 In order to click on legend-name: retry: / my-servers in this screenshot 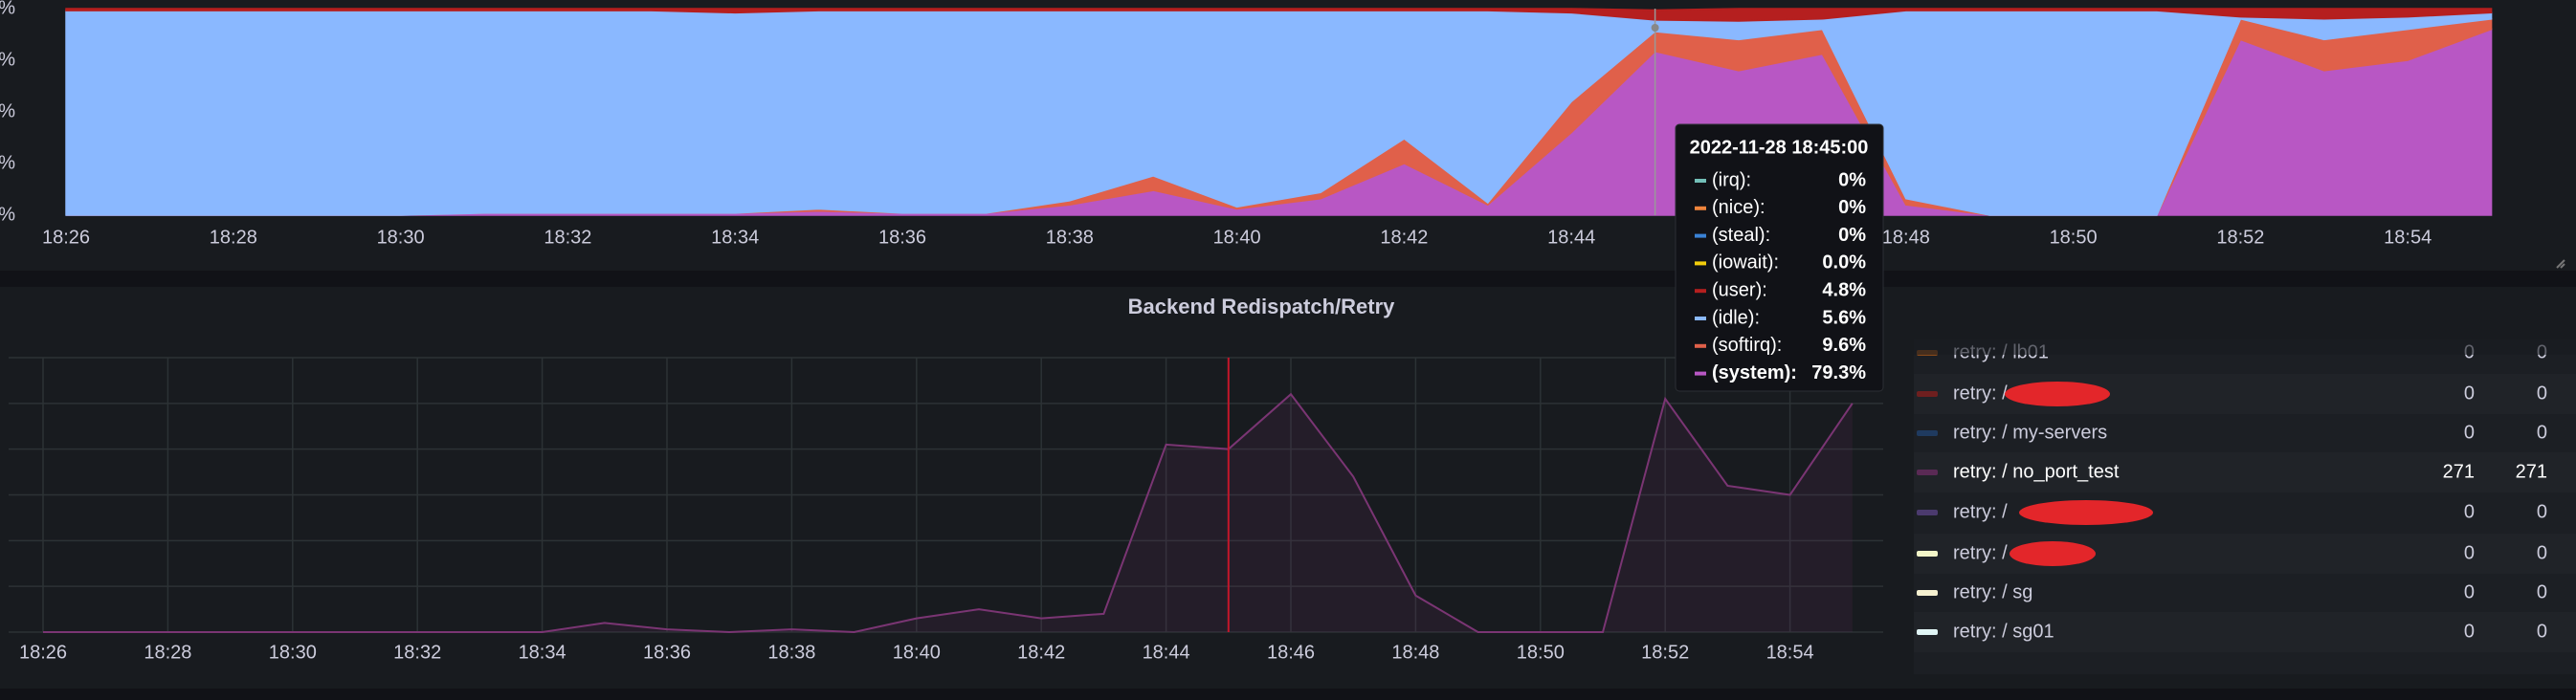, I will do `click(2030, 432)`.